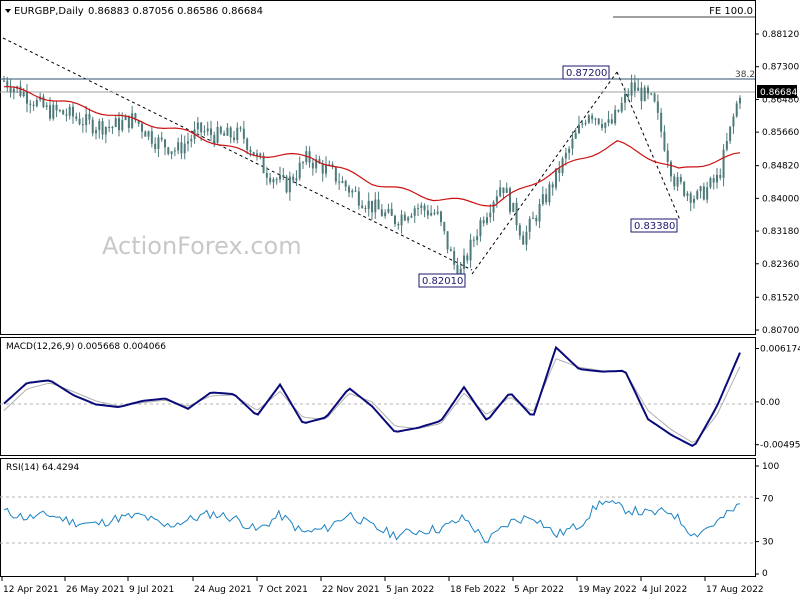  I want to click on rsi-y-tick-label: 100, so click(770, 467).